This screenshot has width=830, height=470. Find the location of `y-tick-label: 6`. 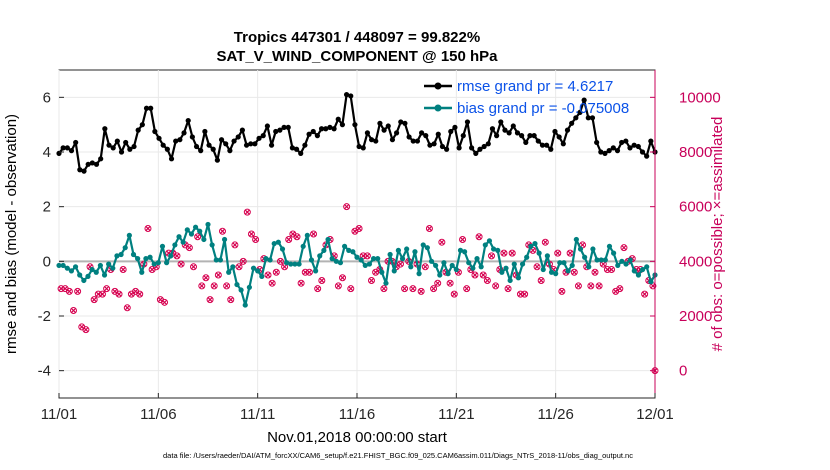

y-tick-label: 6 is located at coordinates (47, 97).